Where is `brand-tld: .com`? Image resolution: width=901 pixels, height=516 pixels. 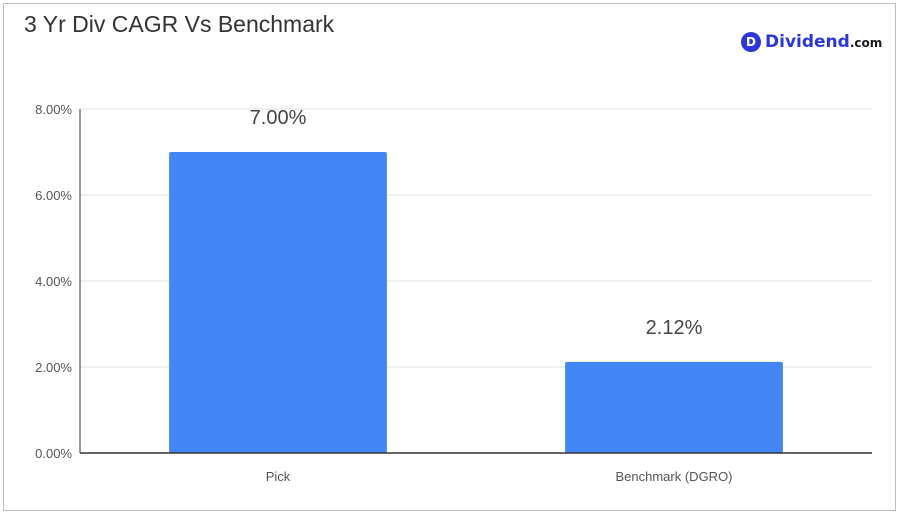 brand-tld: .com is located at coordinates (866, 42).